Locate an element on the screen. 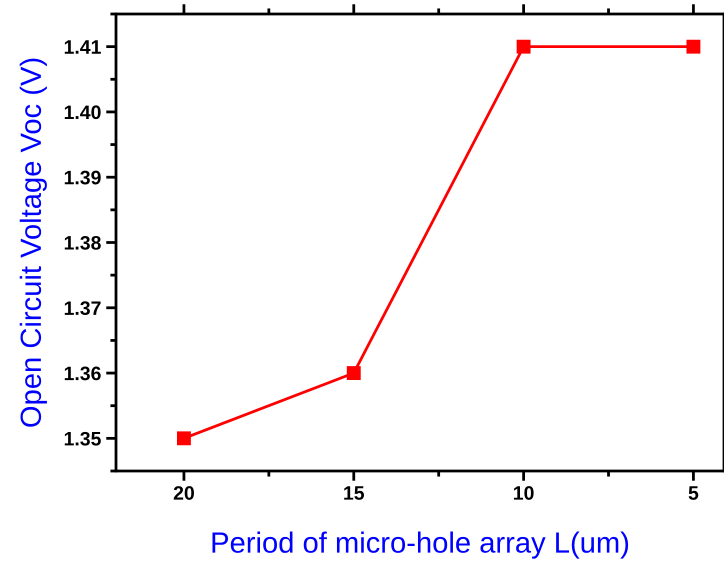 This screenshot has height=564, width=724. y-tick-label: 1.39 is located at coordinates (82, 177).